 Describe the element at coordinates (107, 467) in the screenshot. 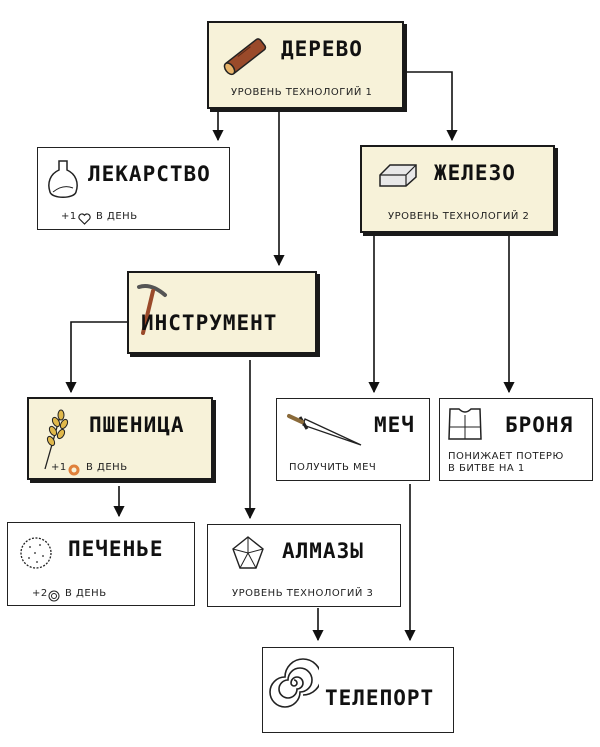

I see `pshenitsa-per-day: В ДЕНЬ` at that location.